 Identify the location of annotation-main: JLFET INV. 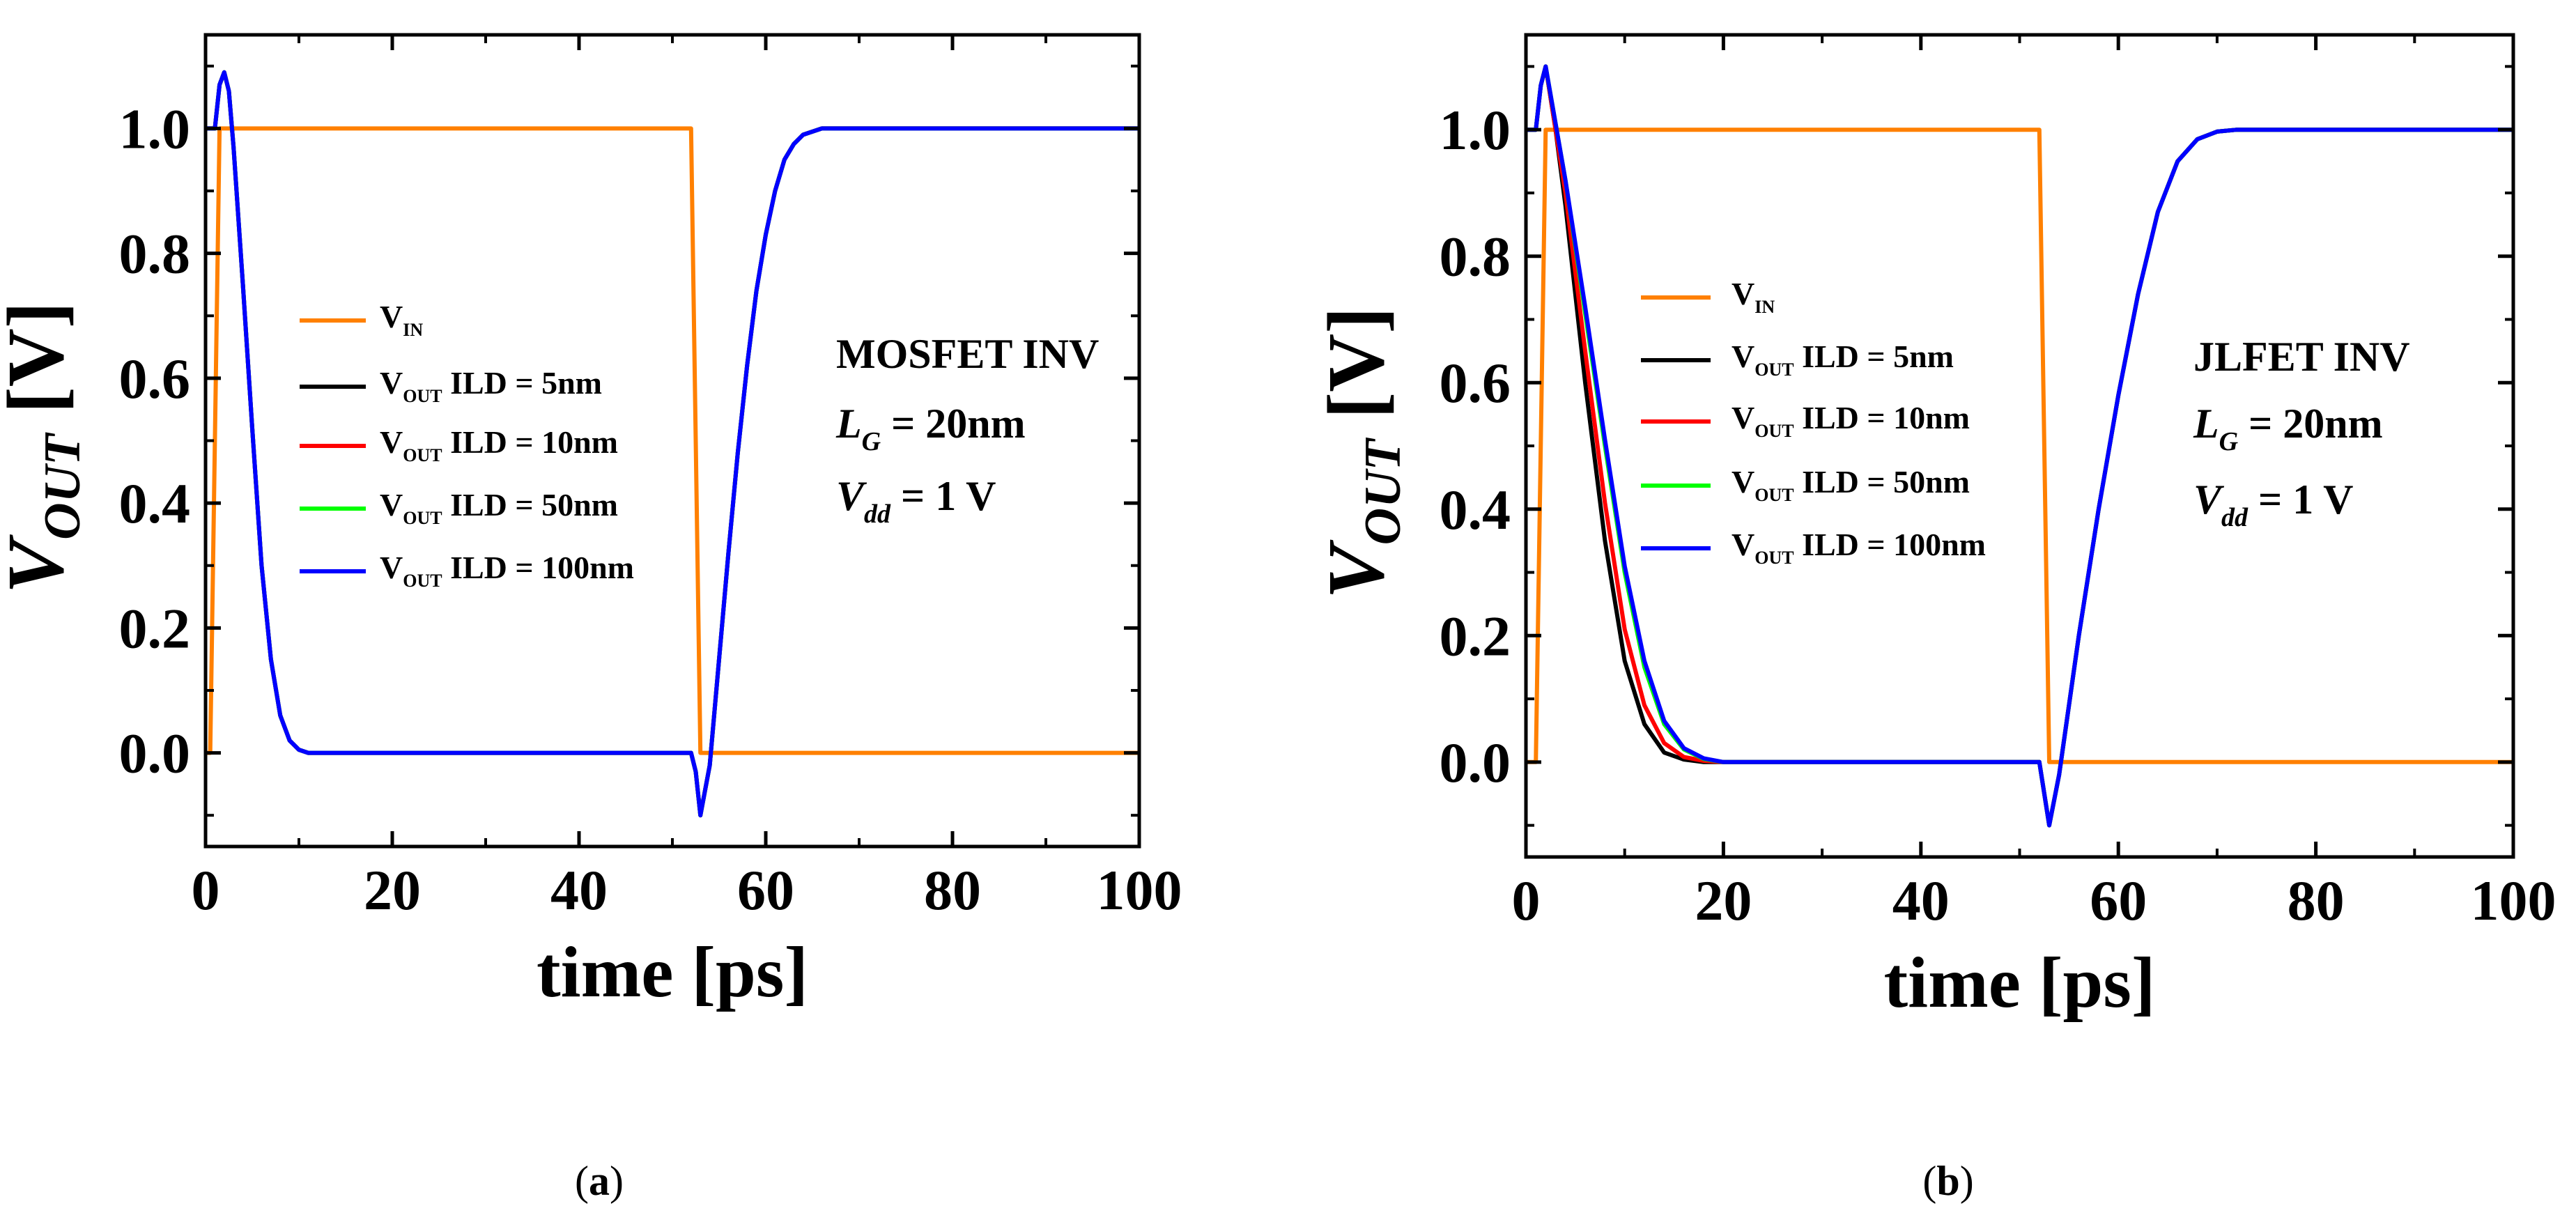
(2301, 357).